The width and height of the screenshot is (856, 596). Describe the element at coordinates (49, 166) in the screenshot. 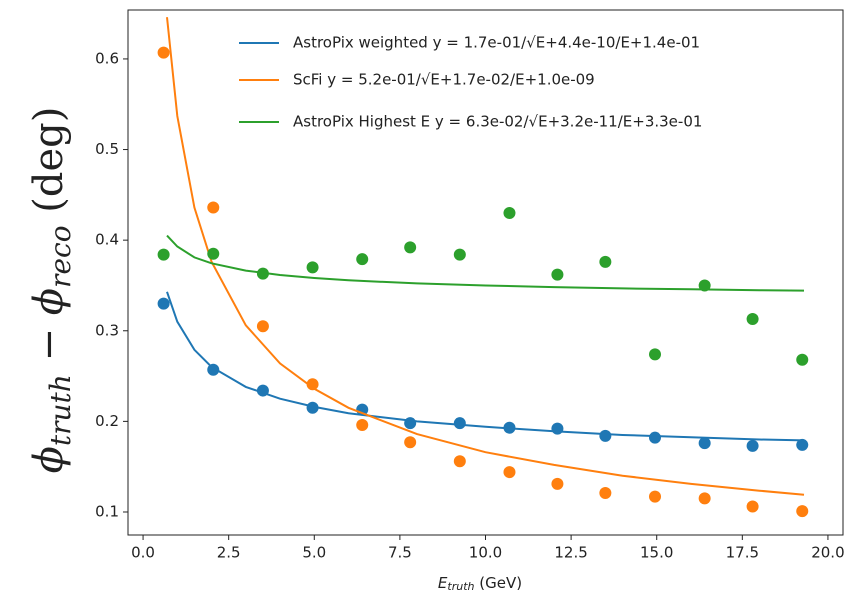

I see `y-label-unit: (deg)` at that location.